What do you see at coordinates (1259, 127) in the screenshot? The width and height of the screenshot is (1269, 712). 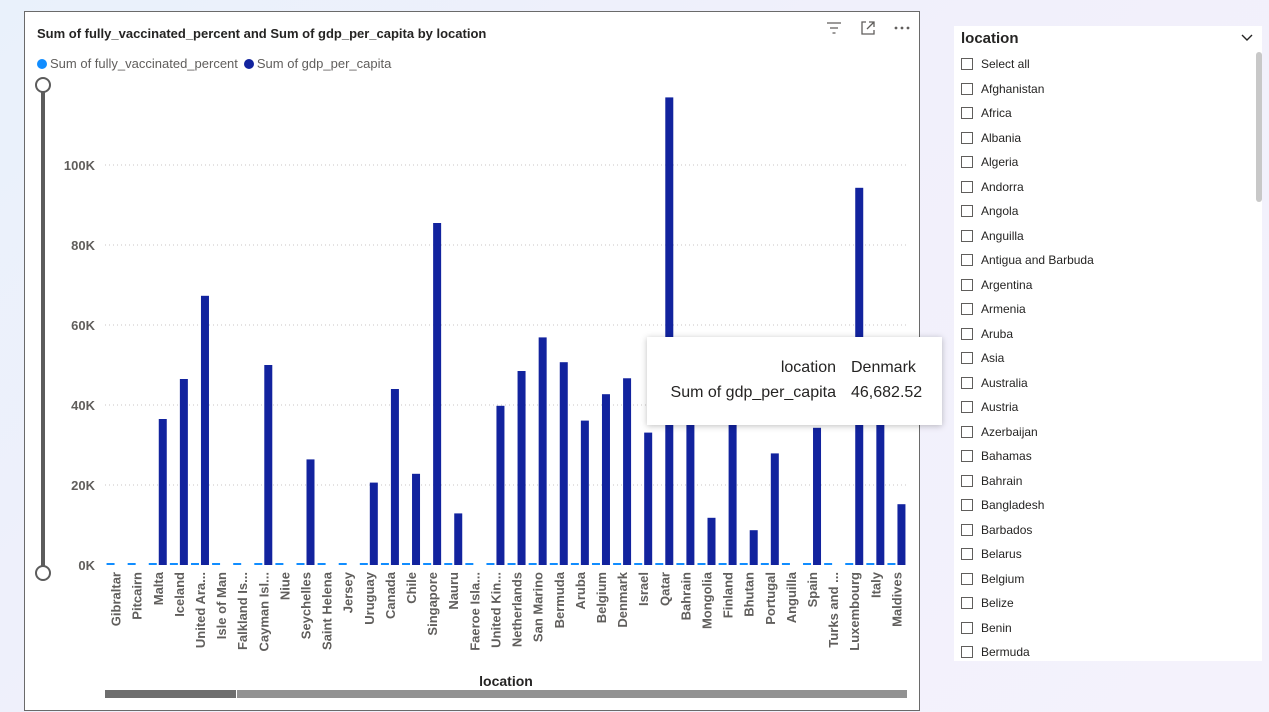 I see `slicer-scrollbar` at bounding box center [1259, 127].